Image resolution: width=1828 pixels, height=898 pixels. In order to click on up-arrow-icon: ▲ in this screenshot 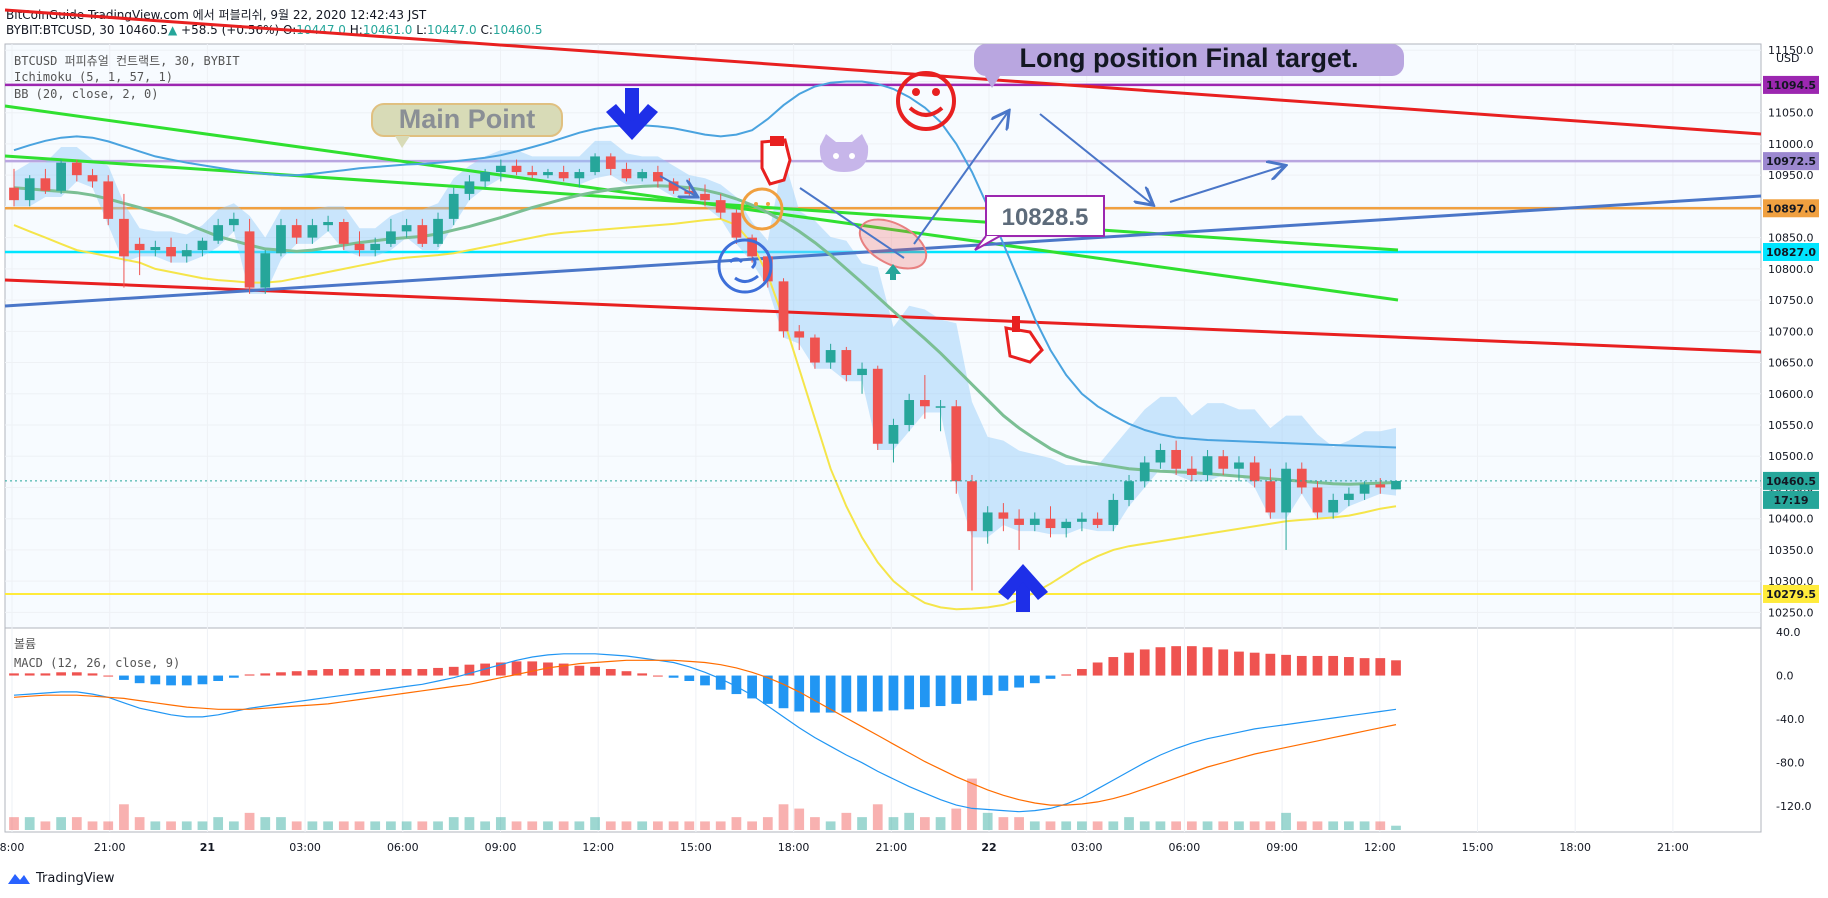, I will do `click(172, 30)`.